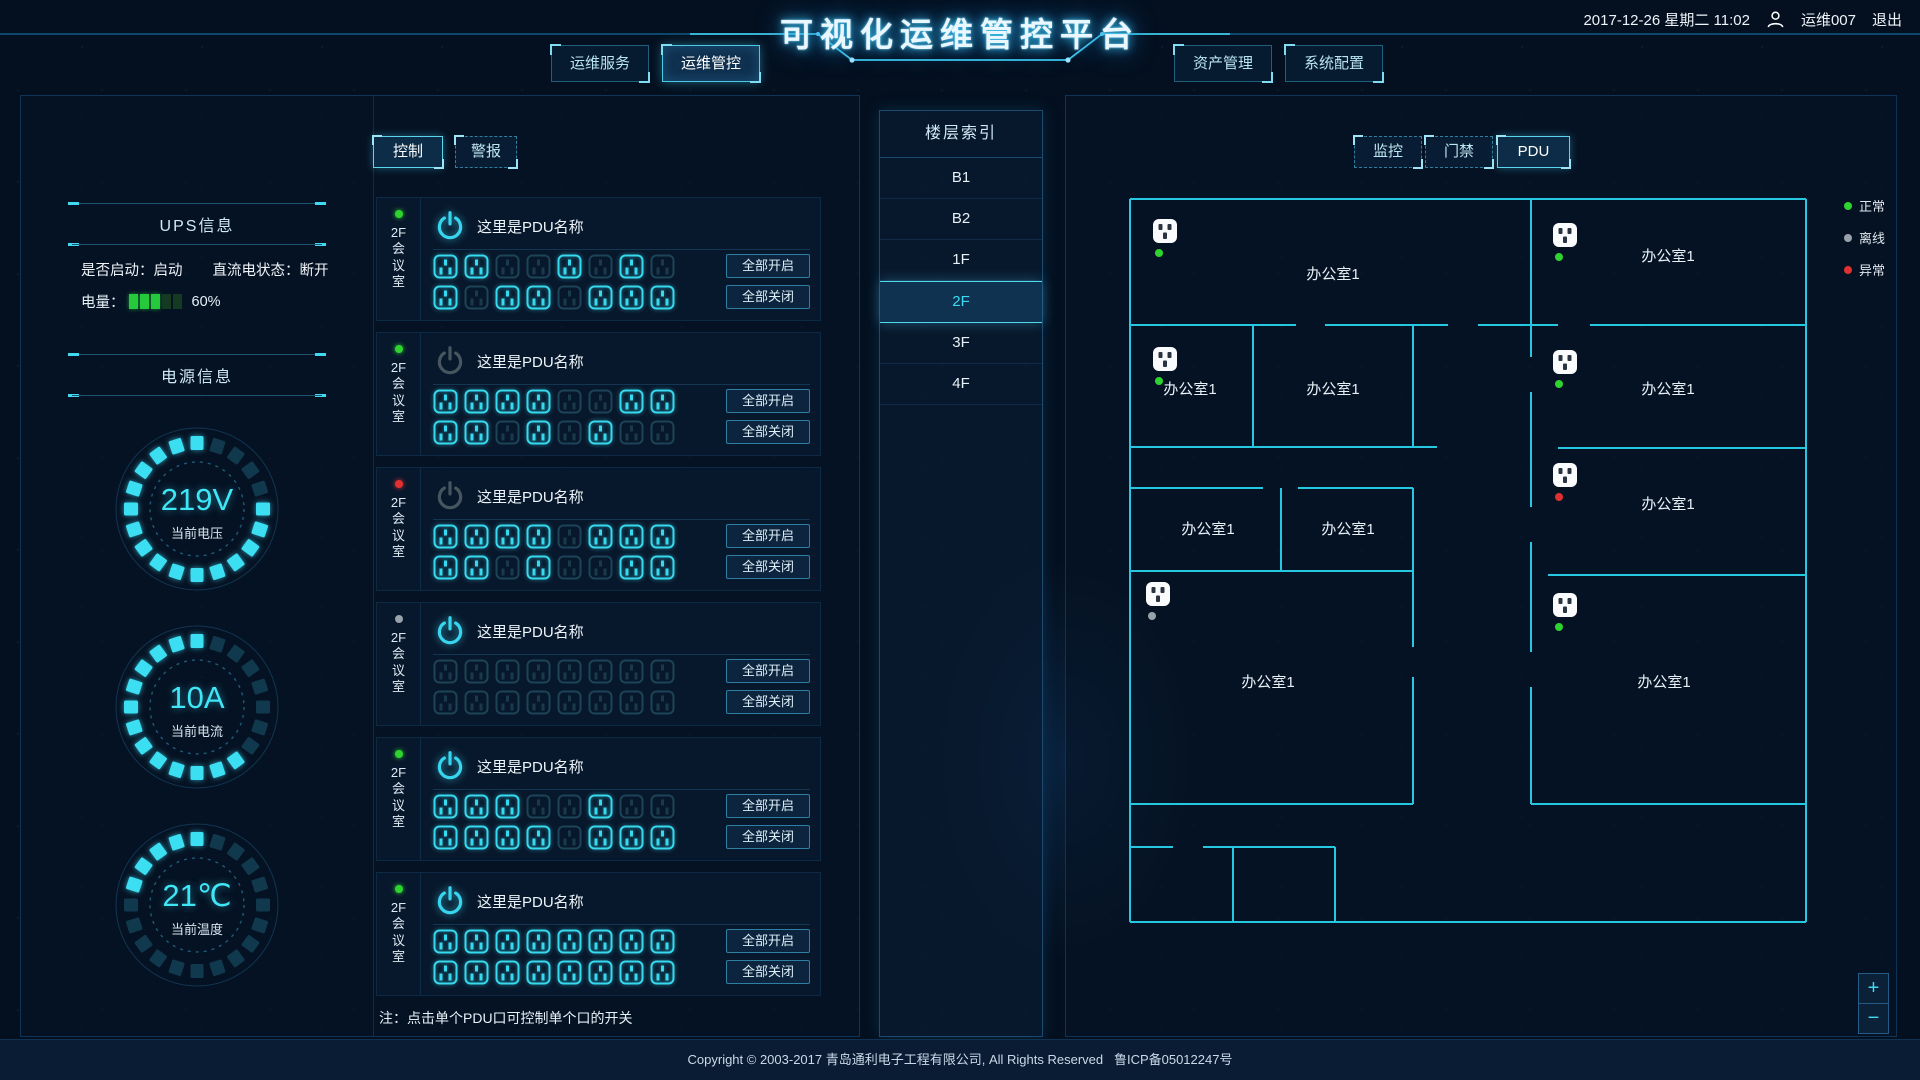  What do you see at coordinates (961, 384) in the screenshot?
I see `floor-item: 4F` at bounding box center [961, 384].